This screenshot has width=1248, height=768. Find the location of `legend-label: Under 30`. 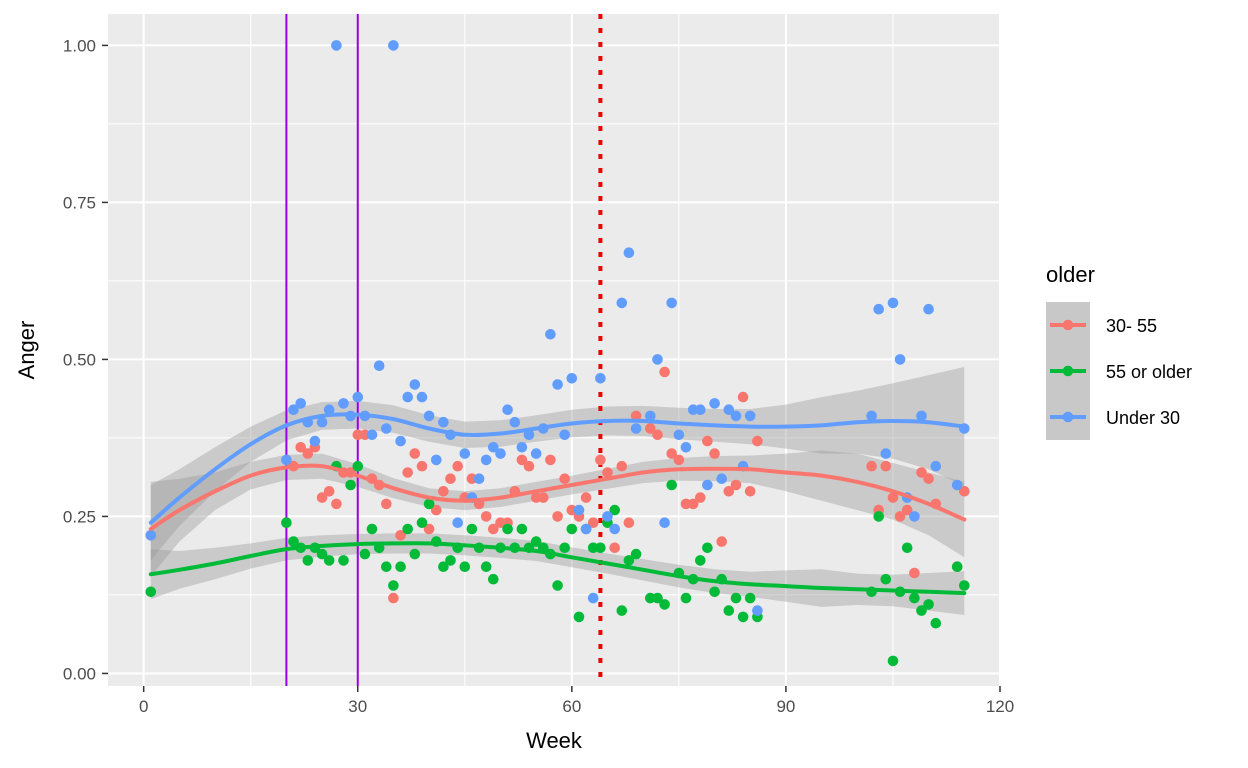

legend-label: Under 30 is located at coordinates (1143, 418).